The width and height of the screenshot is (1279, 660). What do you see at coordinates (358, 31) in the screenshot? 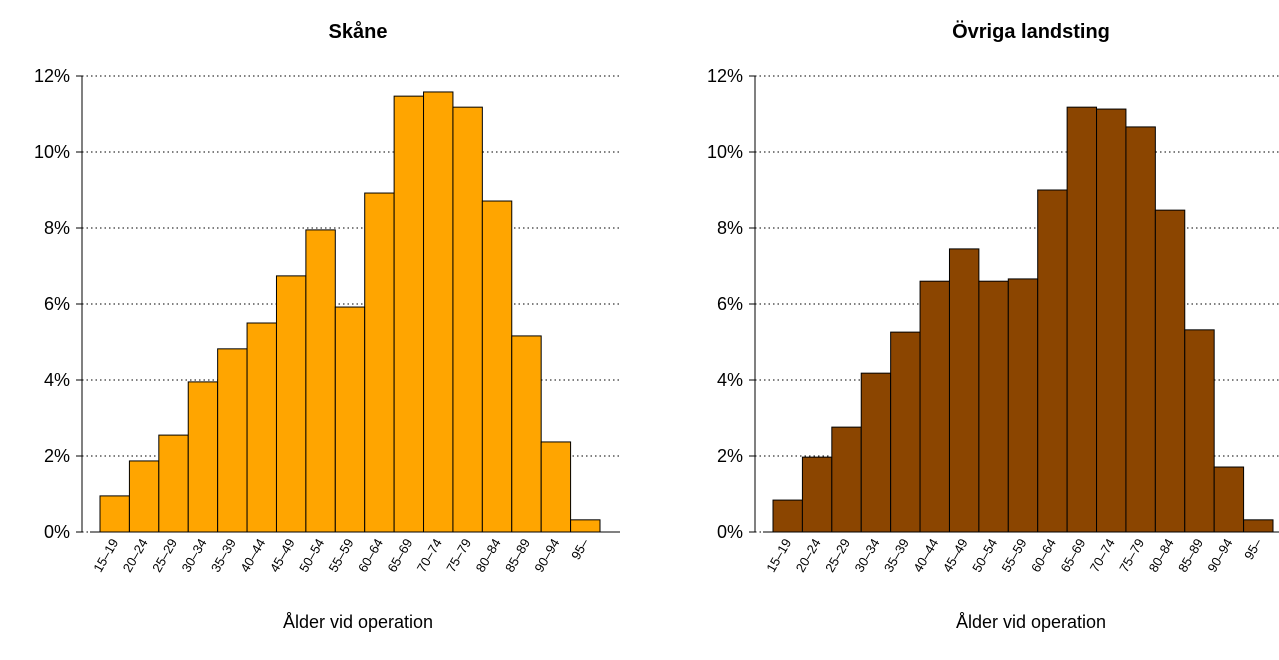
I see `chart-title: Skåne` at bounding box center [358, 31].